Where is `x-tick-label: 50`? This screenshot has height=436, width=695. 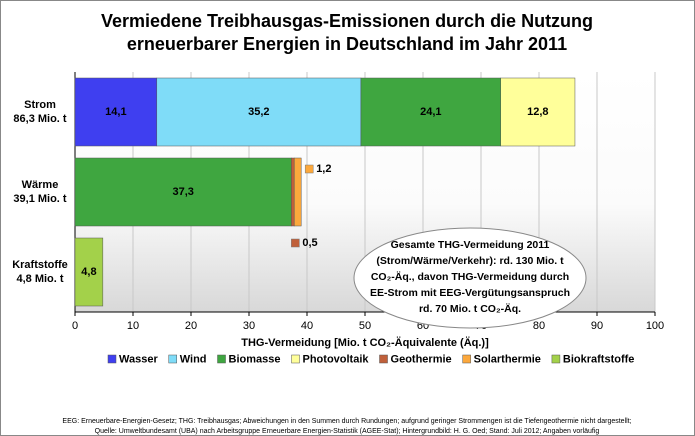
x-tick-label: 50 is located at coordinates (365, 326).